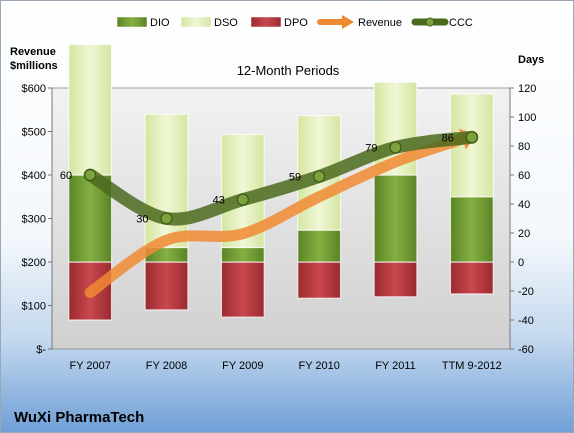 This screenshot has height=433, width=574. What do you see at coordinates (524, 205) in the screenshot?
I see `right-tick-label: 40` at bounding box center [524, 205].